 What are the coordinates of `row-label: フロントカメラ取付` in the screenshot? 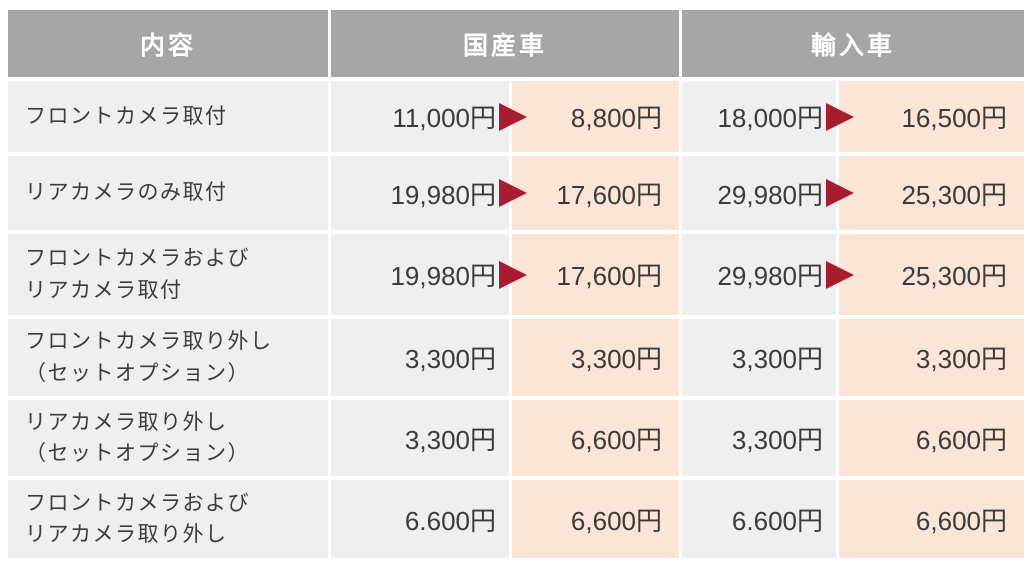 It's located at (168, 116).